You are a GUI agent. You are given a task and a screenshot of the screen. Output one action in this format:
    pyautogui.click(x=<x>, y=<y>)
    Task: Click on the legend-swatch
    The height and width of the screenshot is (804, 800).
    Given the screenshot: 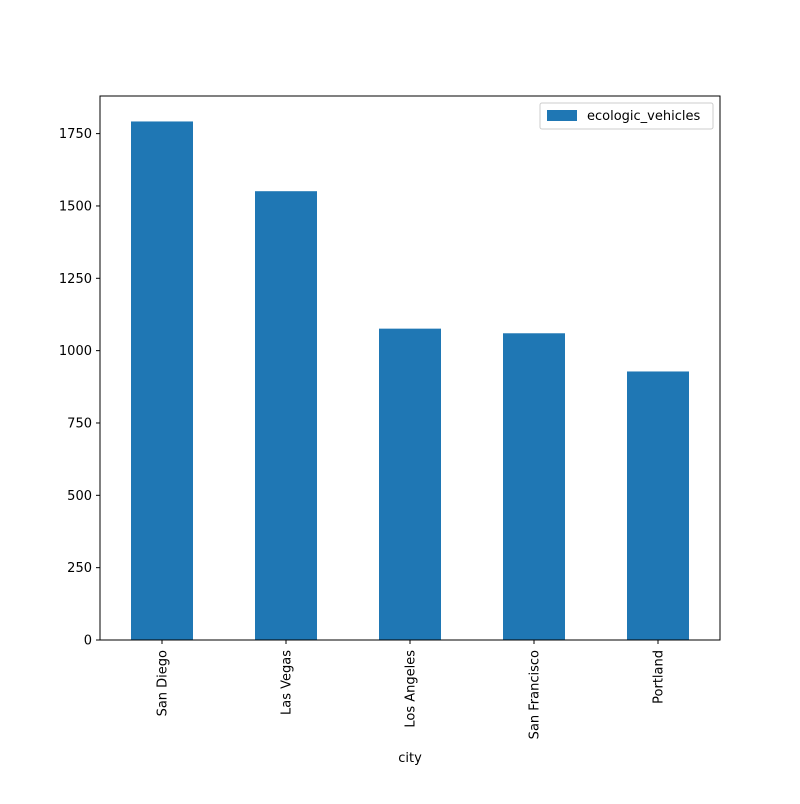 What is the action you would take?
    pyautogui.click(x=562, y=115)
    